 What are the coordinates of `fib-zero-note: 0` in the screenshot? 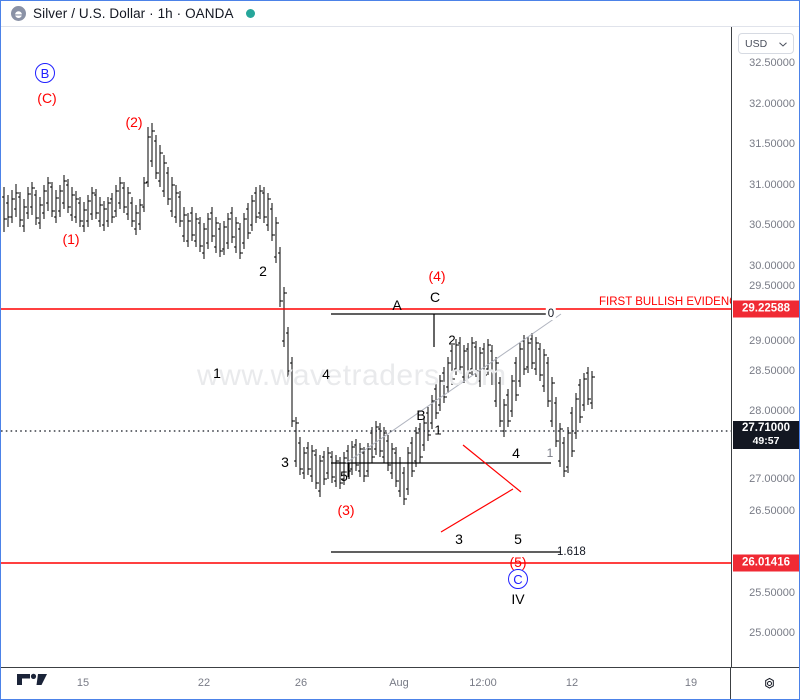 It's located at (551, 314).